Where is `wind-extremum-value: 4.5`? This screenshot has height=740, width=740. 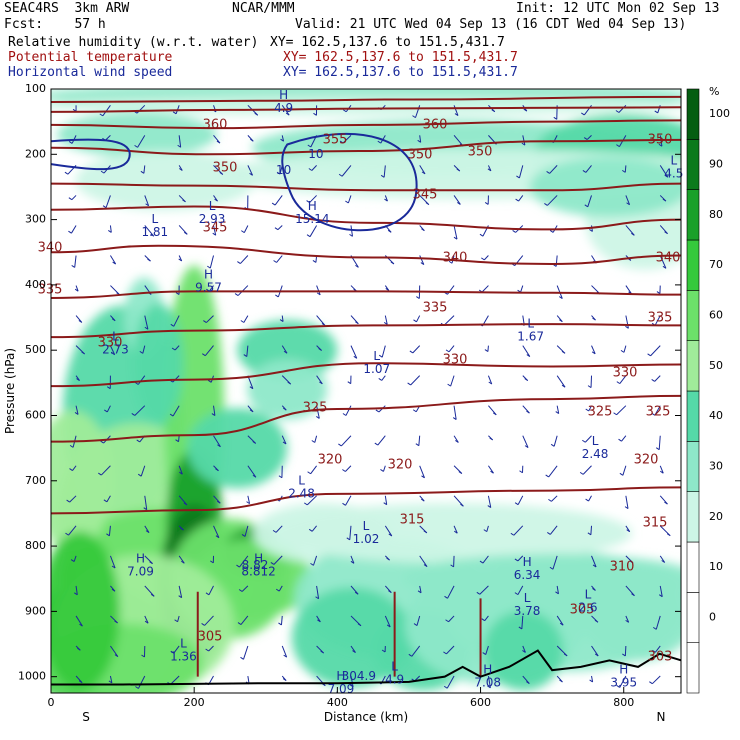
wind-extremum-value: 4.5 is located at coordinates (673, 173).